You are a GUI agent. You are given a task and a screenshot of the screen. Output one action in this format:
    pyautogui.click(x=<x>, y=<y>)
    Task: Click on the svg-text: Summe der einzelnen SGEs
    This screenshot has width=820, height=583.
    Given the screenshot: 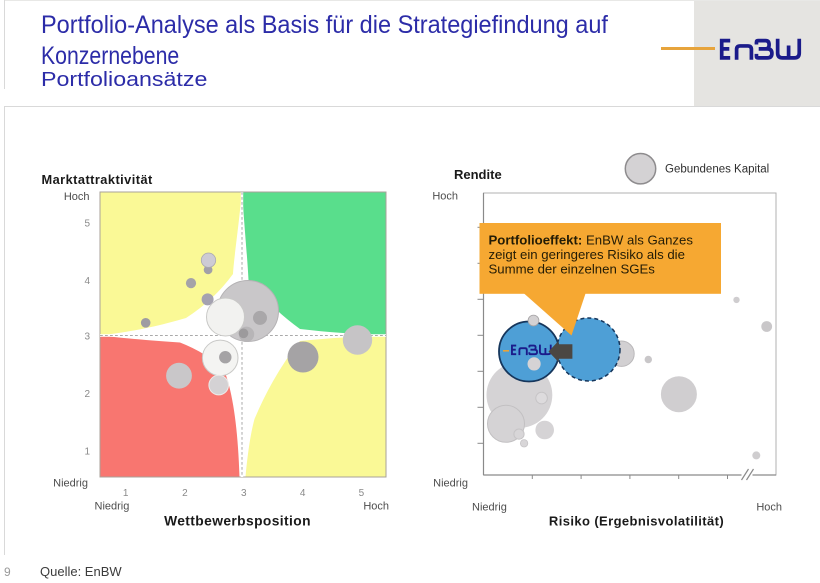 What is the action you would take?
    pyautogui.click(x=572, y=269)
    